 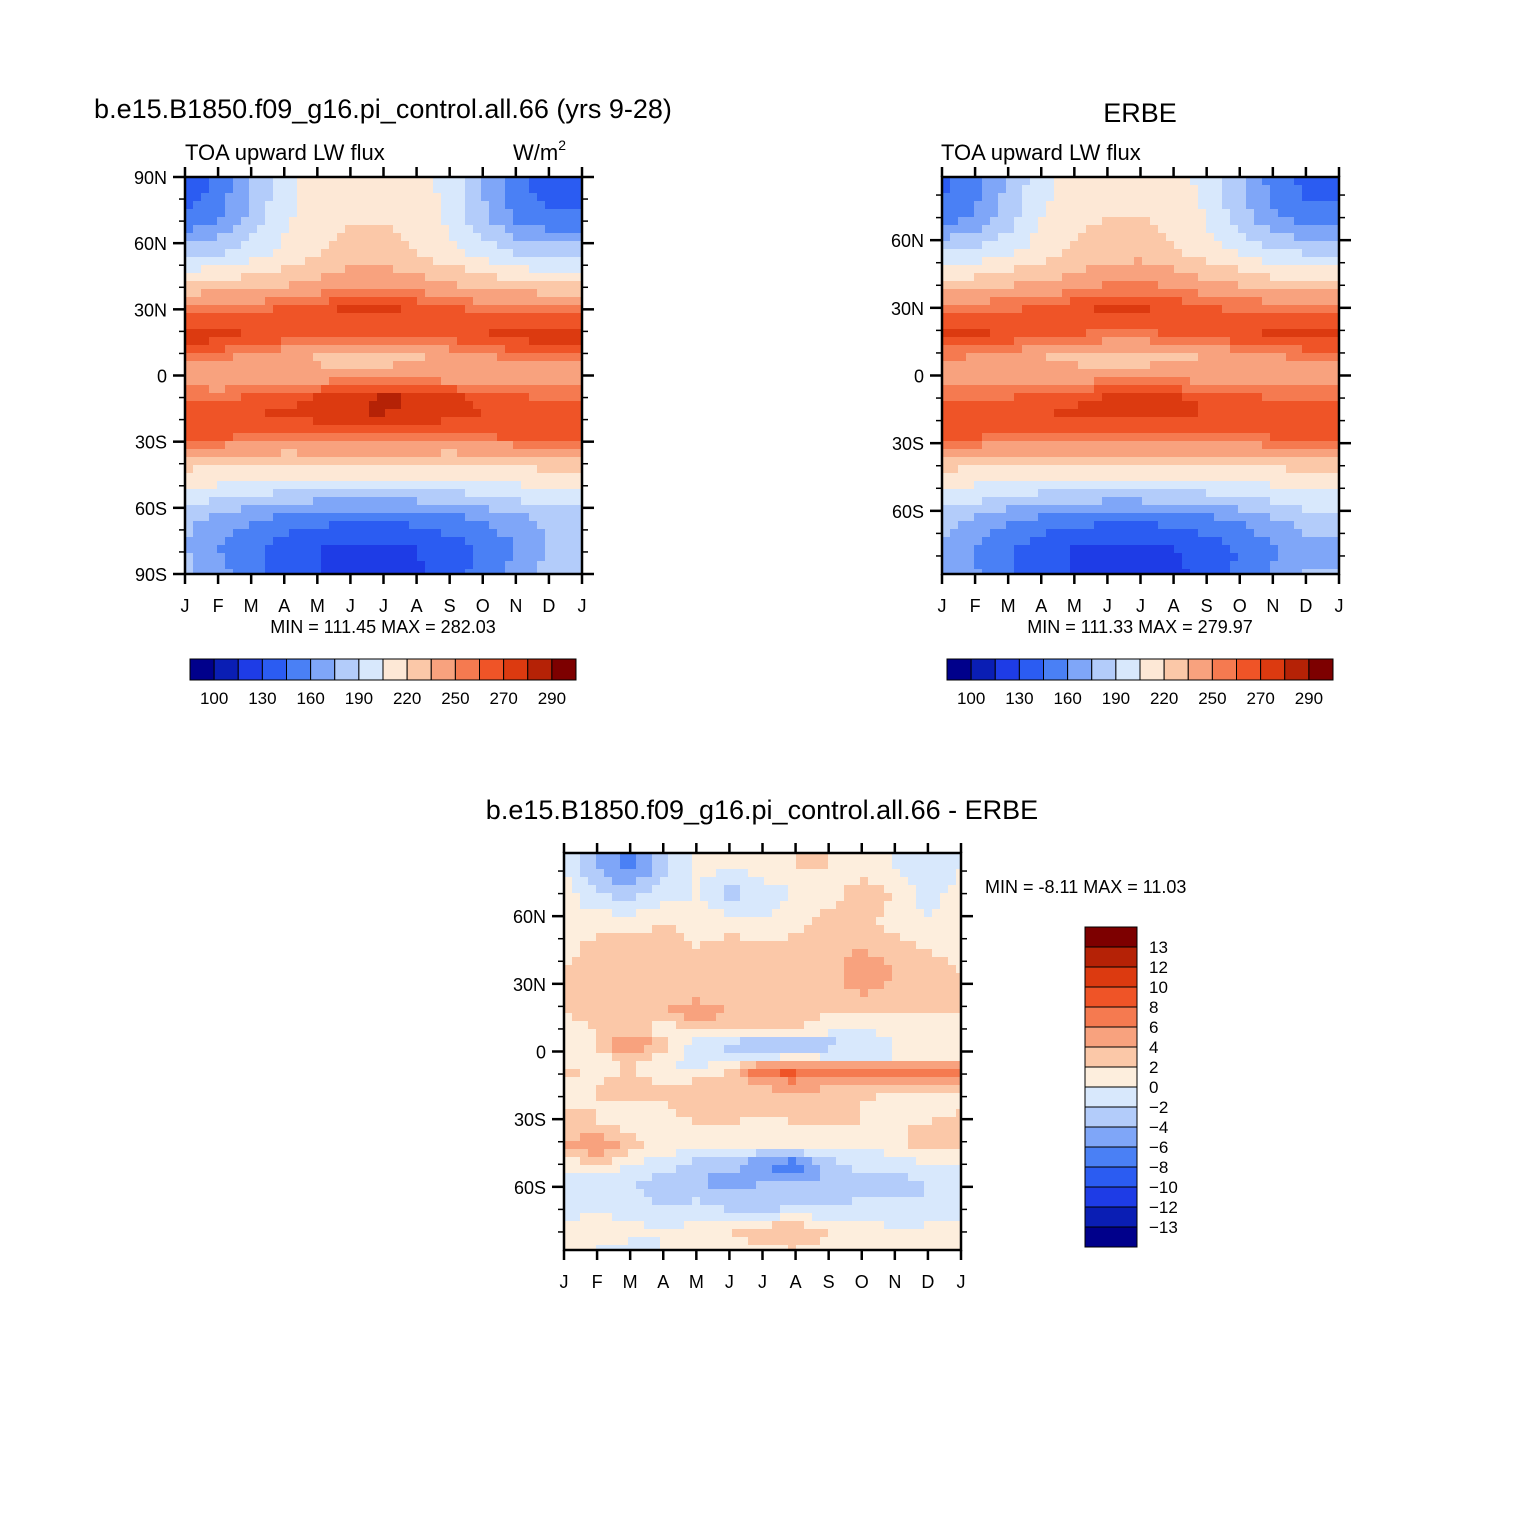 I want to click on colorbar-swatch, so click(x=371, y=669).